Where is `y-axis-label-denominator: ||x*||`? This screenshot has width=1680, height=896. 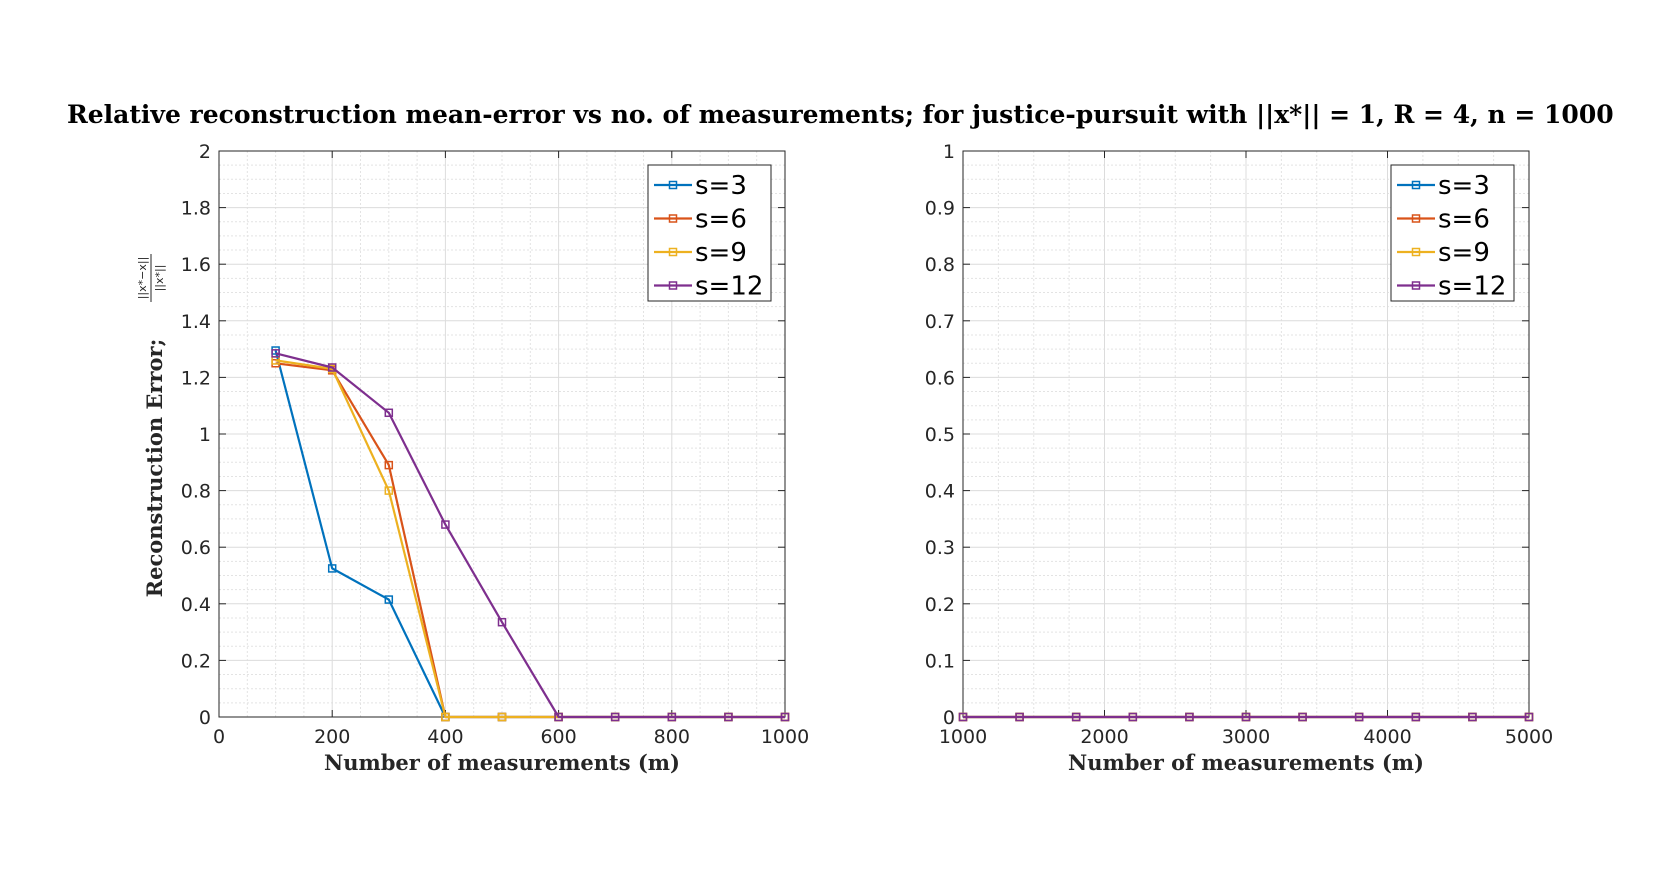
y-axis-label-denominator: ||x*|| is located at coordinates (159, 278).